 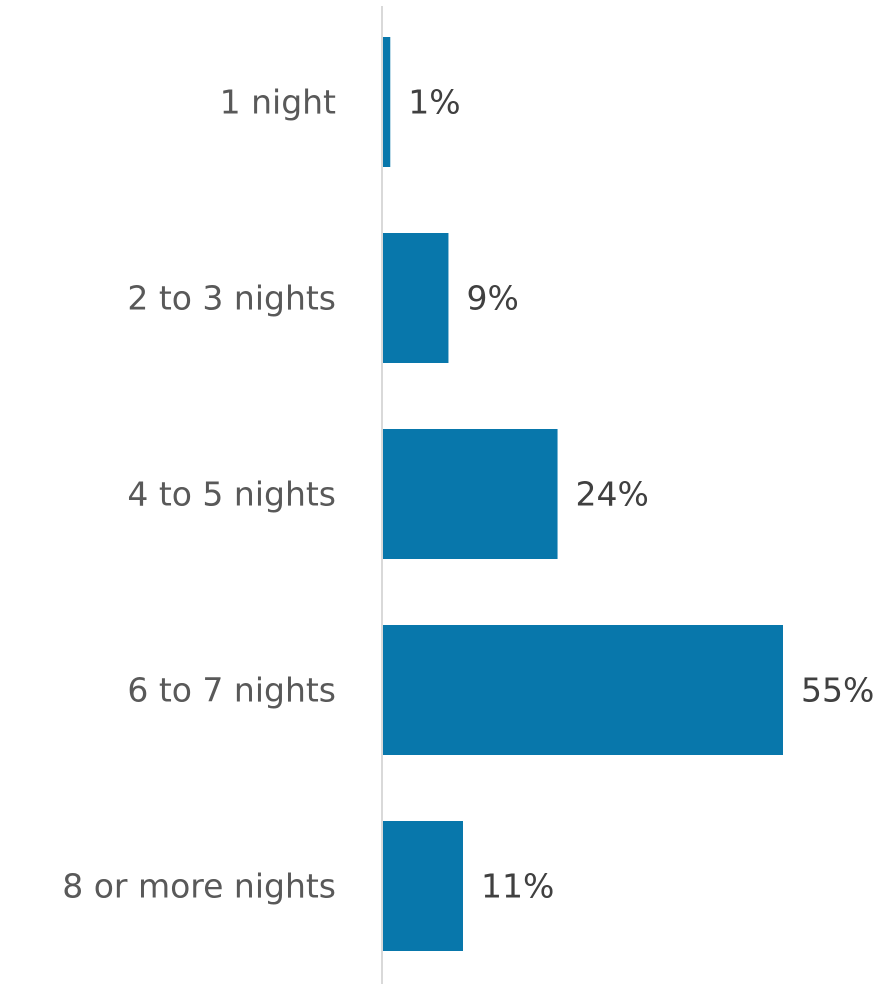 I want to click on category-label: 4 to 5 nights, so click(x=231, y=494).